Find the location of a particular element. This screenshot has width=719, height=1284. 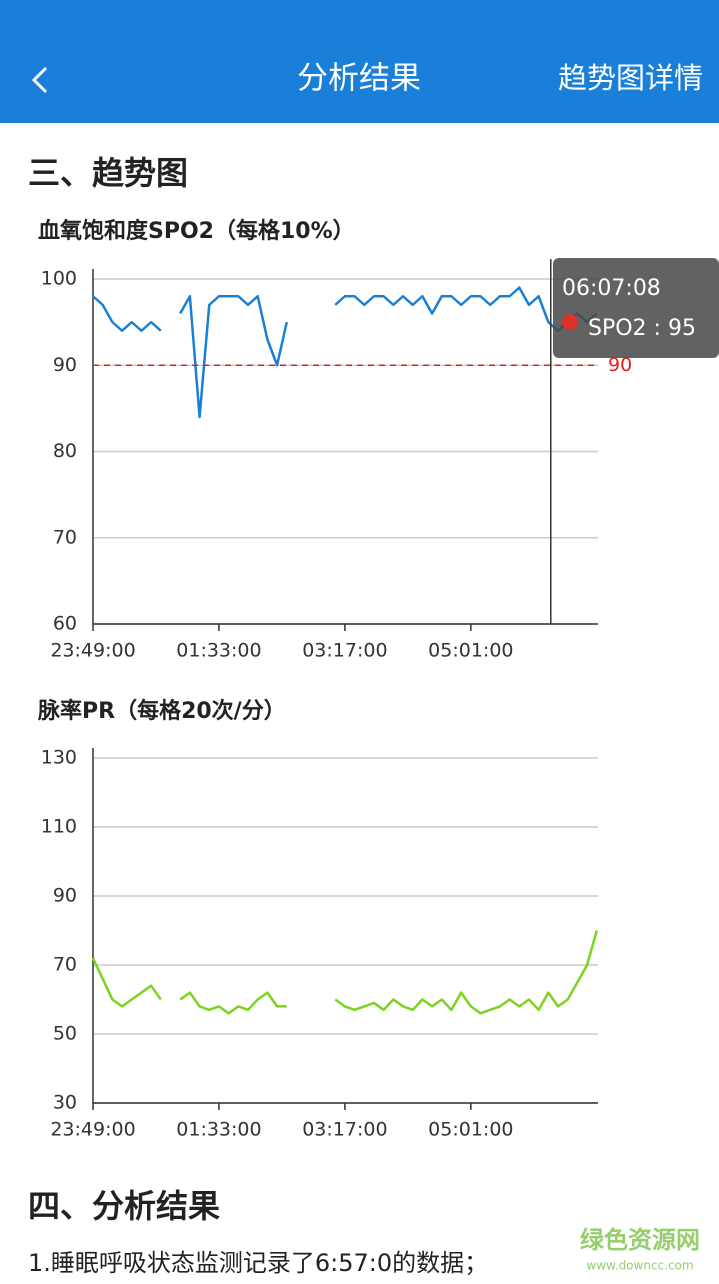

trend-detail-button: 趋势图详情 is located at coordinates (630, 78).